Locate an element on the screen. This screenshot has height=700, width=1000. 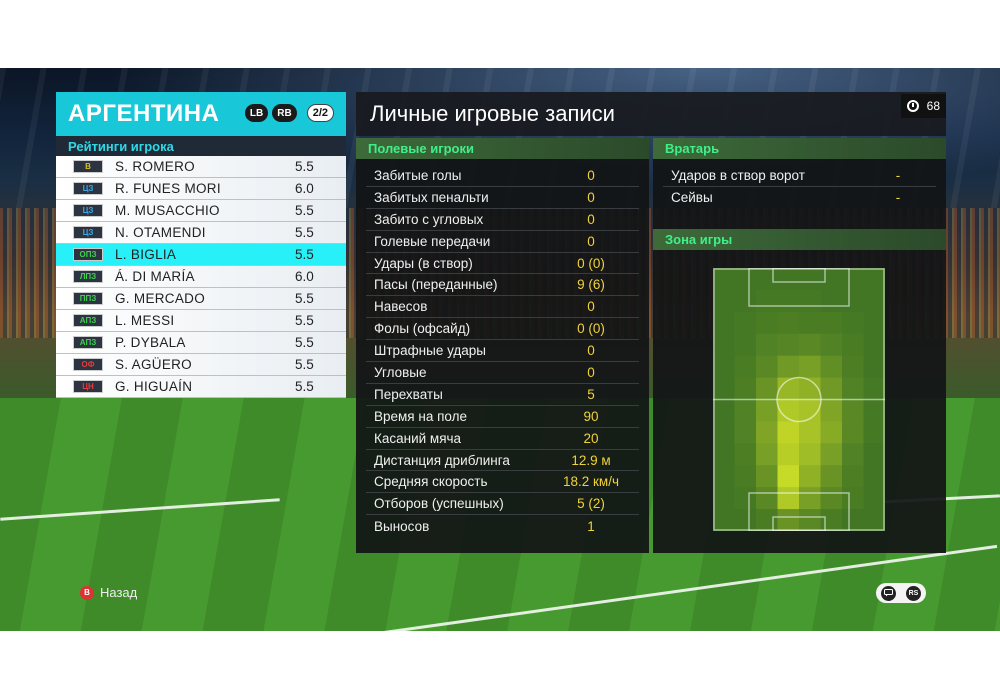
player-name: M. MUSACCHIO is located at coordinates (167, 210).